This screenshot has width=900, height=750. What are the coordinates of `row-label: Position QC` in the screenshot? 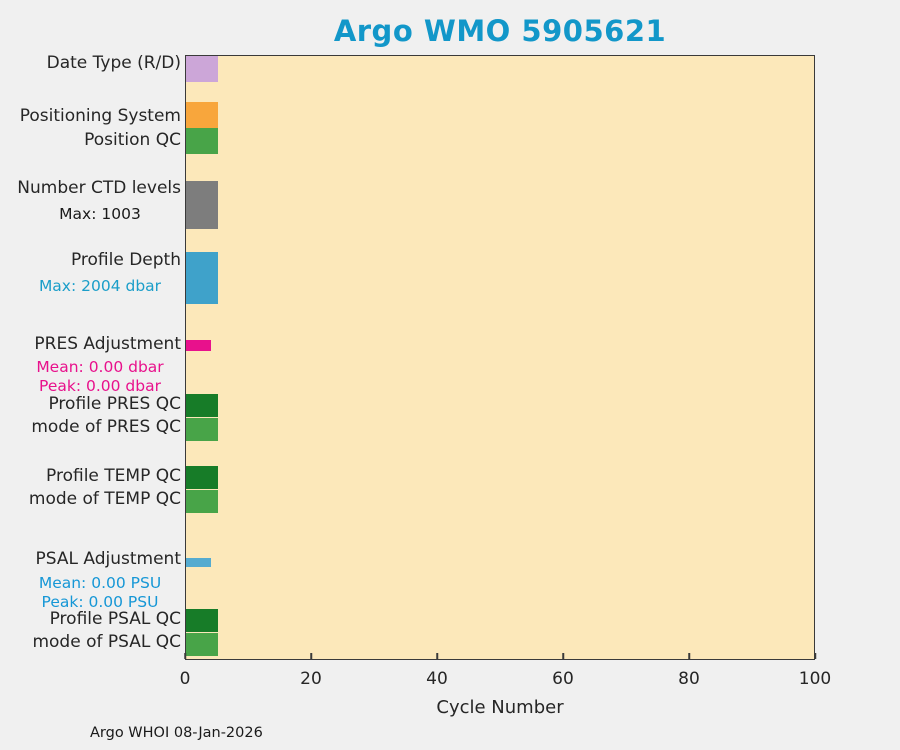 It's located at (132, 140).